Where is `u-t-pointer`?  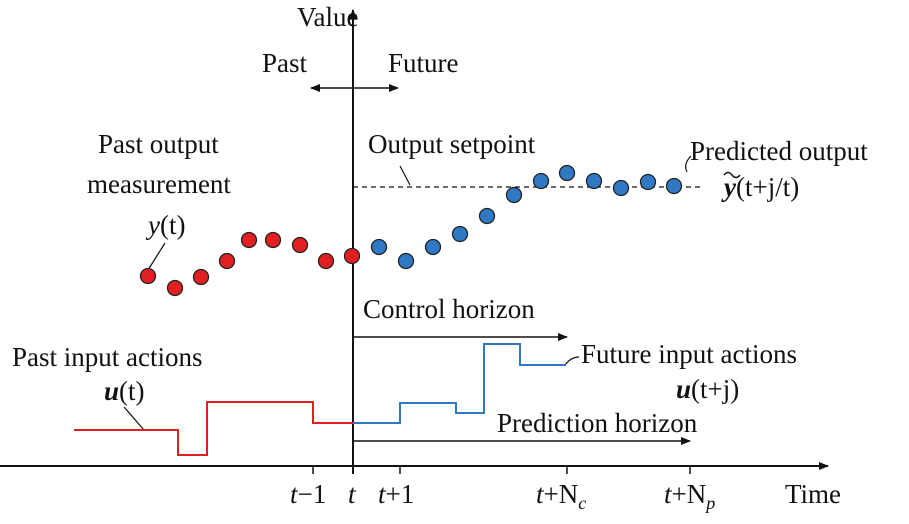
u-t-pointer is located at coordinates (134, 418).